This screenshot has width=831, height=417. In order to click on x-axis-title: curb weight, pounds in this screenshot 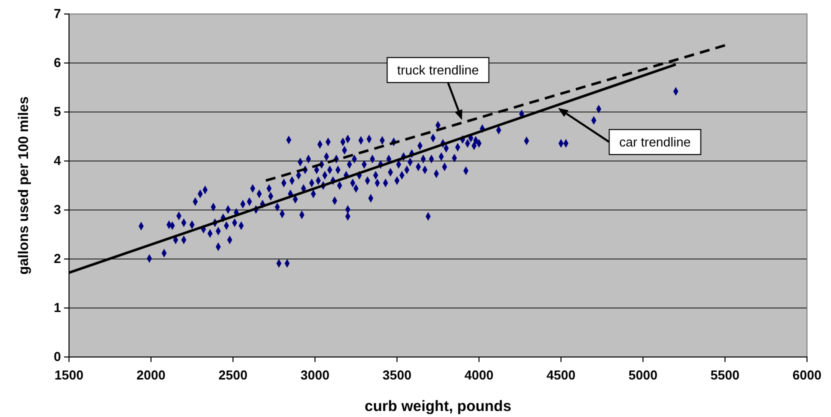, I will do `click(438, 406)`.